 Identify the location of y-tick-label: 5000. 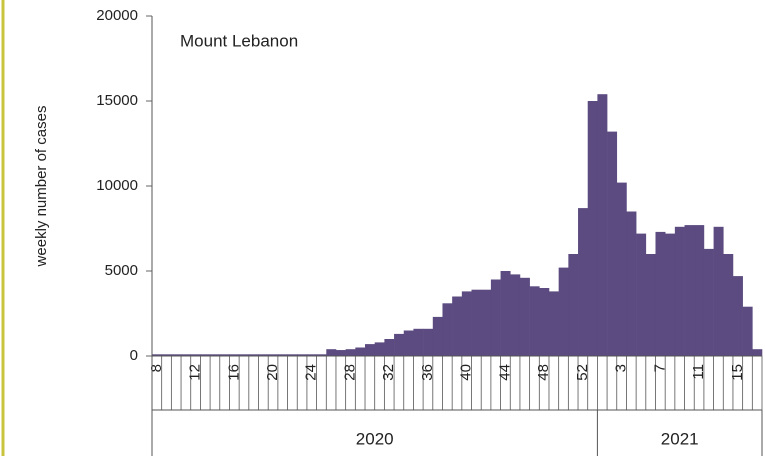
(121, 270).